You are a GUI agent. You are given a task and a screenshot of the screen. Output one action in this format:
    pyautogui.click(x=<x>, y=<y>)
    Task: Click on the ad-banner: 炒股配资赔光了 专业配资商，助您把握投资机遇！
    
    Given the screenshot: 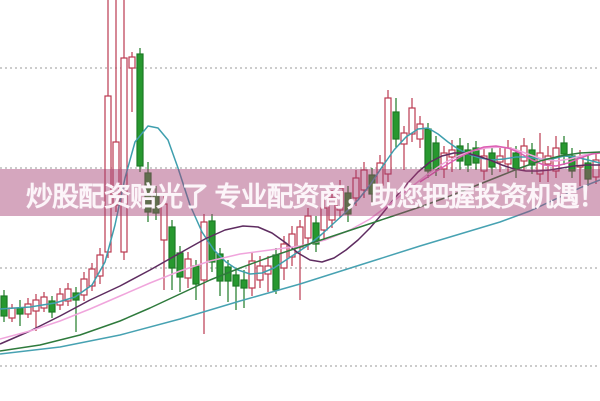 What is the action you would take?
    pyautogui.click(x=300, y=192)
    